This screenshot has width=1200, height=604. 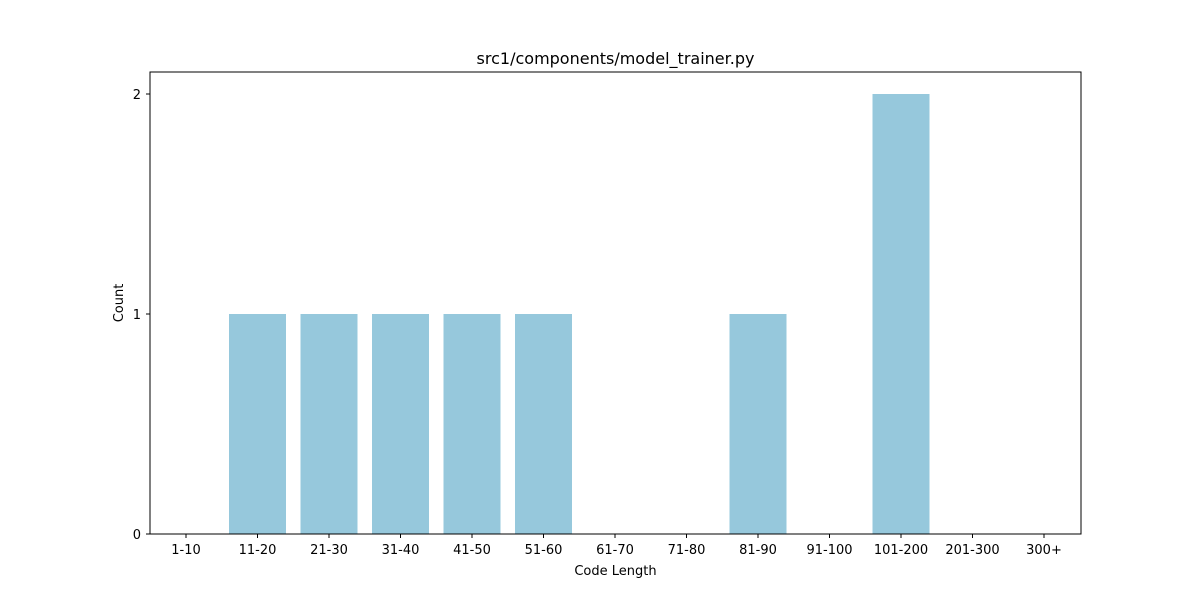 I want to click on y-tick-label: 0, so click(x=137, y=535).